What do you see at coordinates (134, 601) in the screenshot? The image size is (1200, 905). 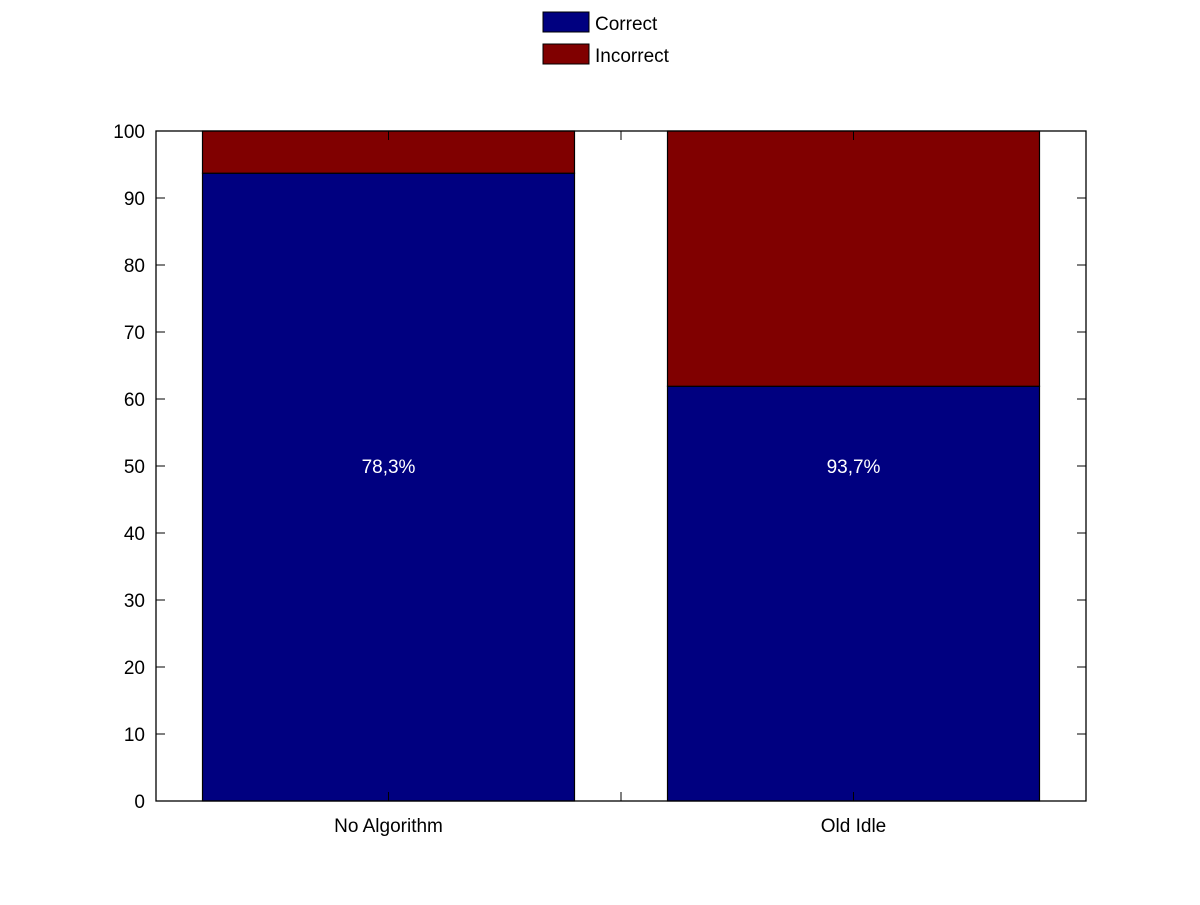 I see `y-tick-label-30: 30` at bounding box center [134, 601].